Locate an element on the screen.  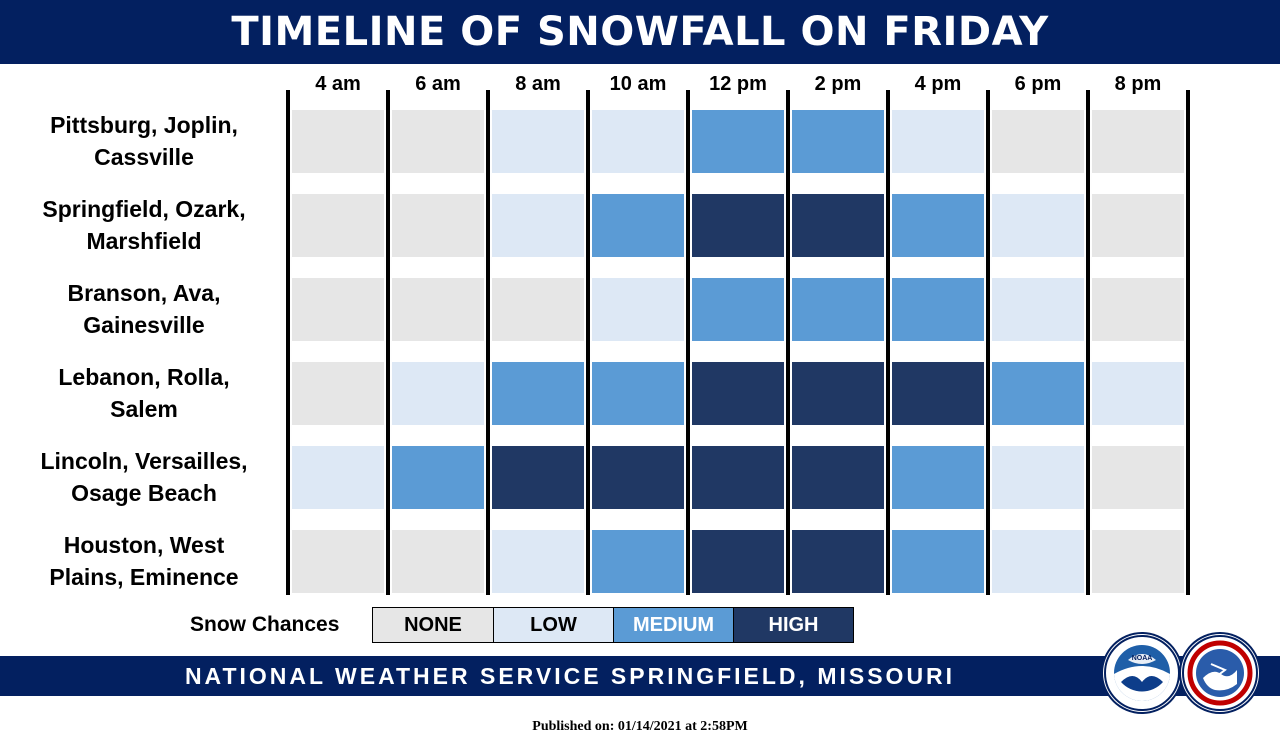
hour-label: 6 am is located at coordinates (438, 84).